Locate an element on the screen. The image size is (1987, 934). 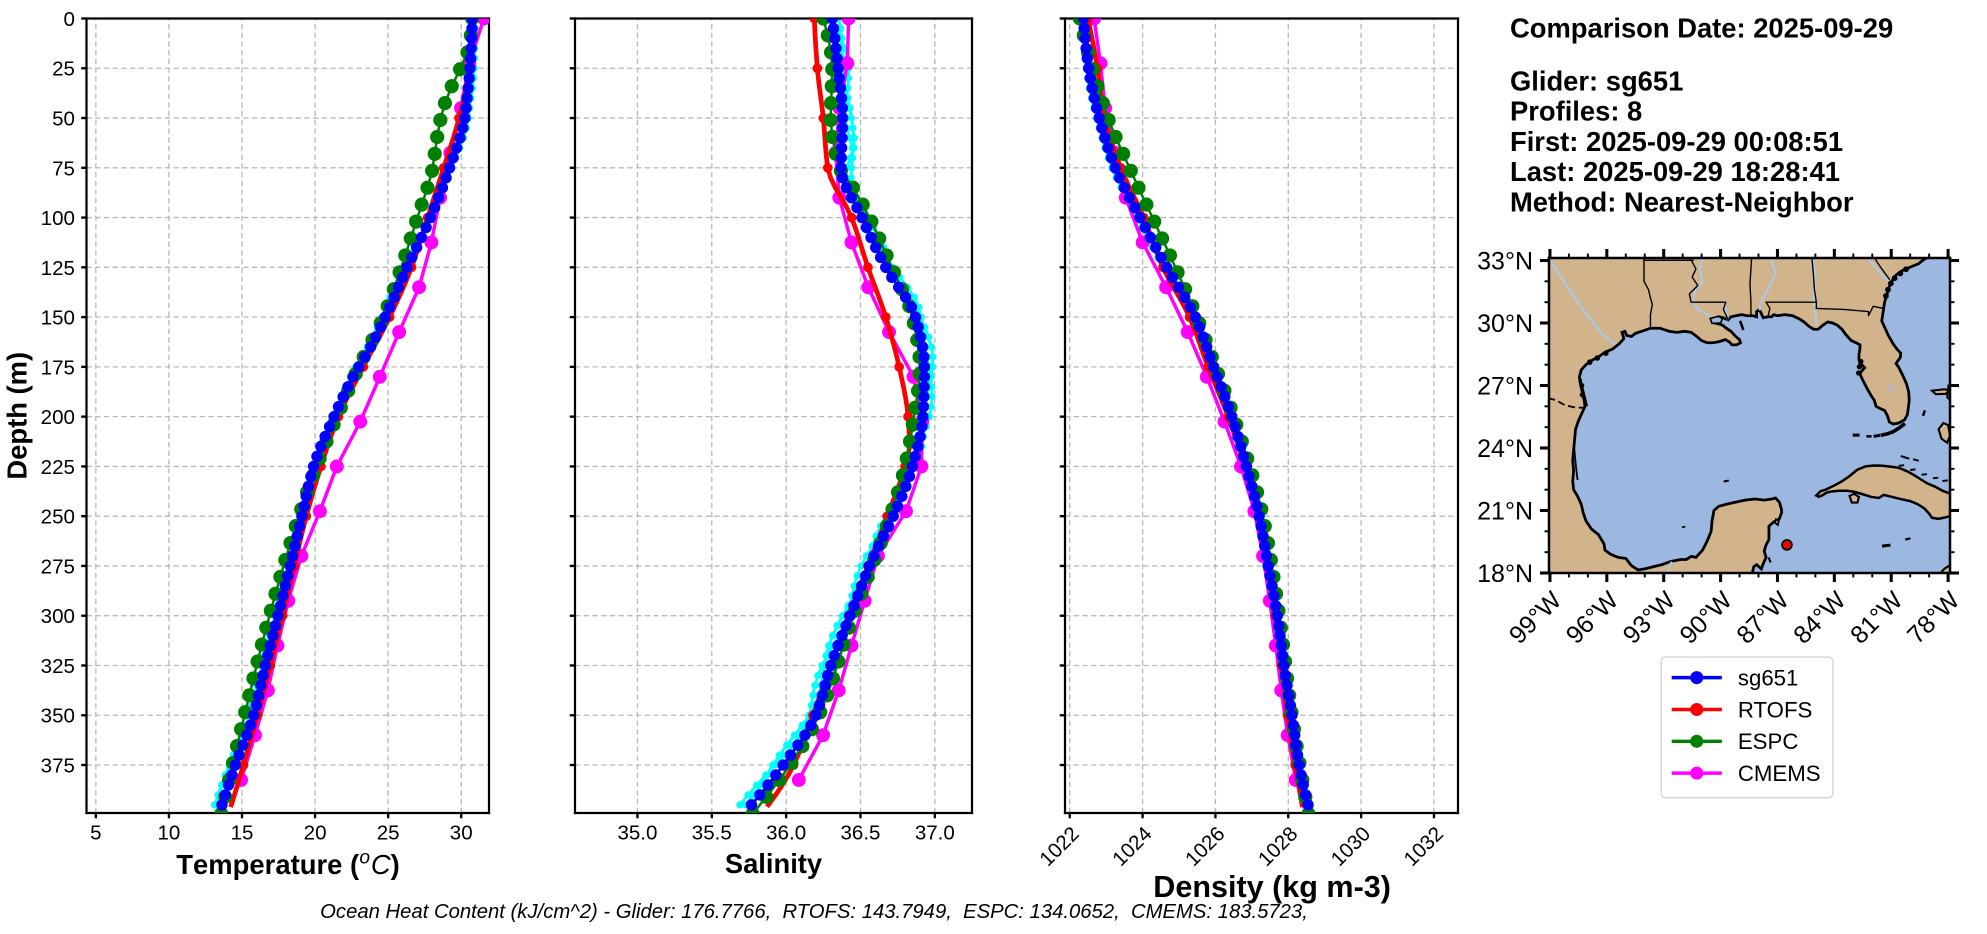
svg-text: ESPC is located at coordinates (1768, 741).